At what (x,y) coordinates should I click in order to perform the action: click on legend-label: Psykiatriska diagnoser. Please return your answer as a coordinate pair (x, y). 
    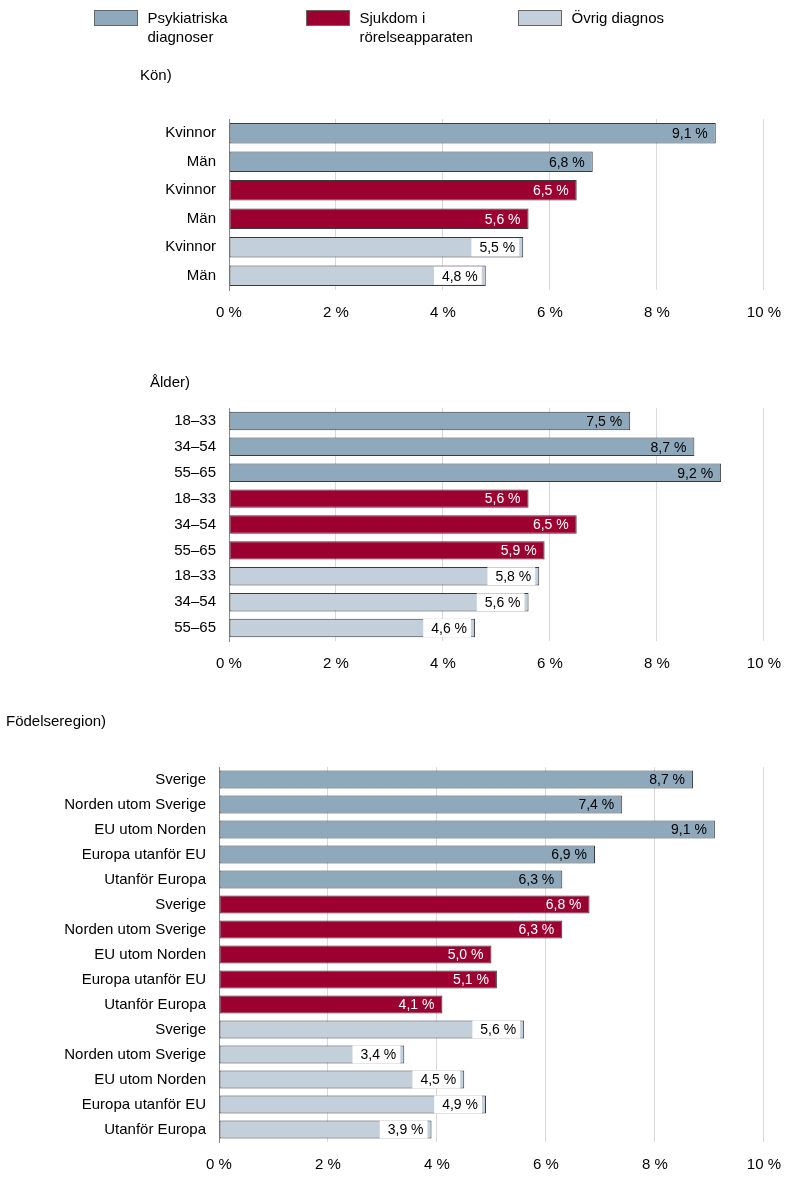
    Looking at the image, I should click on (188, 27).